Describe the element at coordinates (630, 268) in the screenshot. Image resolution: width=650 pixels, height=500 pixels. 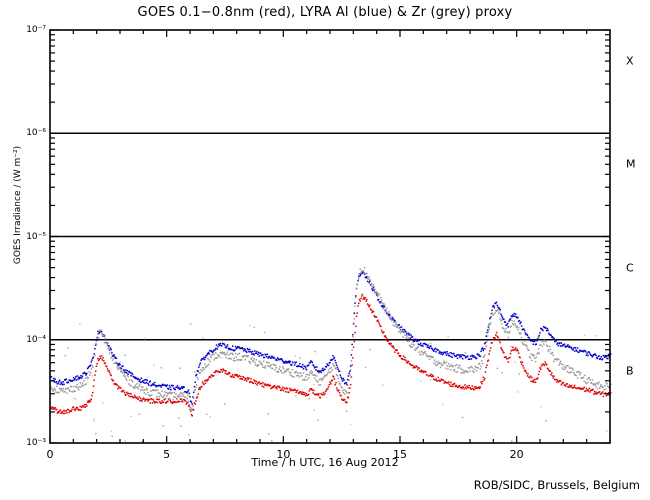
I see `flare-class-label-c: C` at that location.